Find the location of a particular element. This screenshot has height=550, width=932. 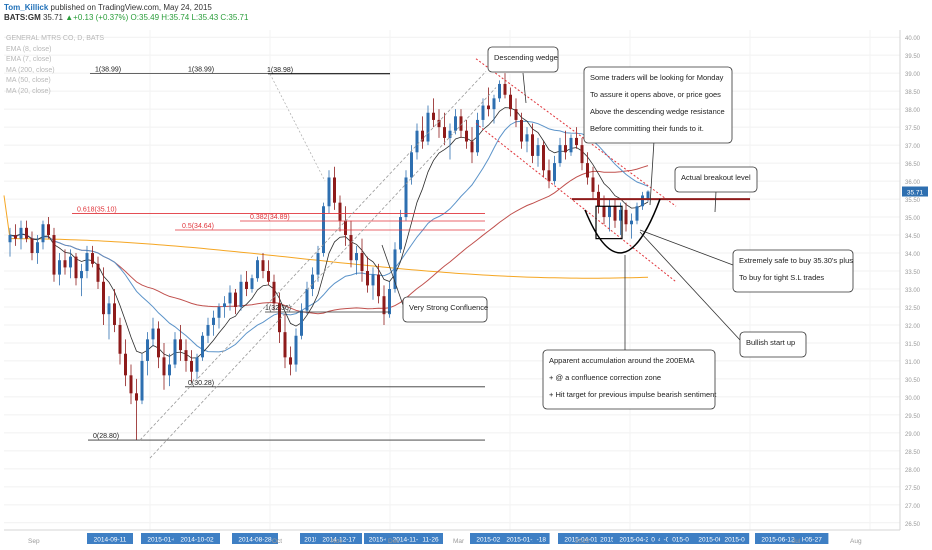

accumulation-box is located at coordinates (609, 222).